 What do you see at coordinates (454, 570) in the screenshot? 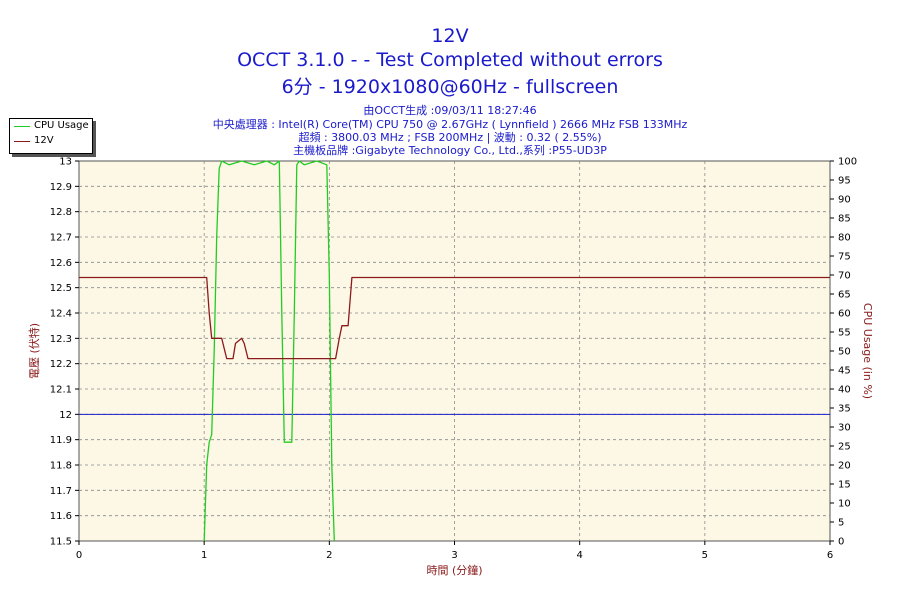
I see `x-axis-label: 時間 (分鐘)` at bounding box center [454, 570].